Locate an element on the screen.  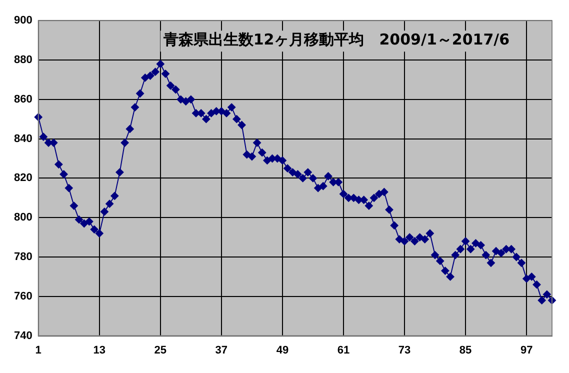
y-tick-label: 820 is located at coordinates (23, 178).